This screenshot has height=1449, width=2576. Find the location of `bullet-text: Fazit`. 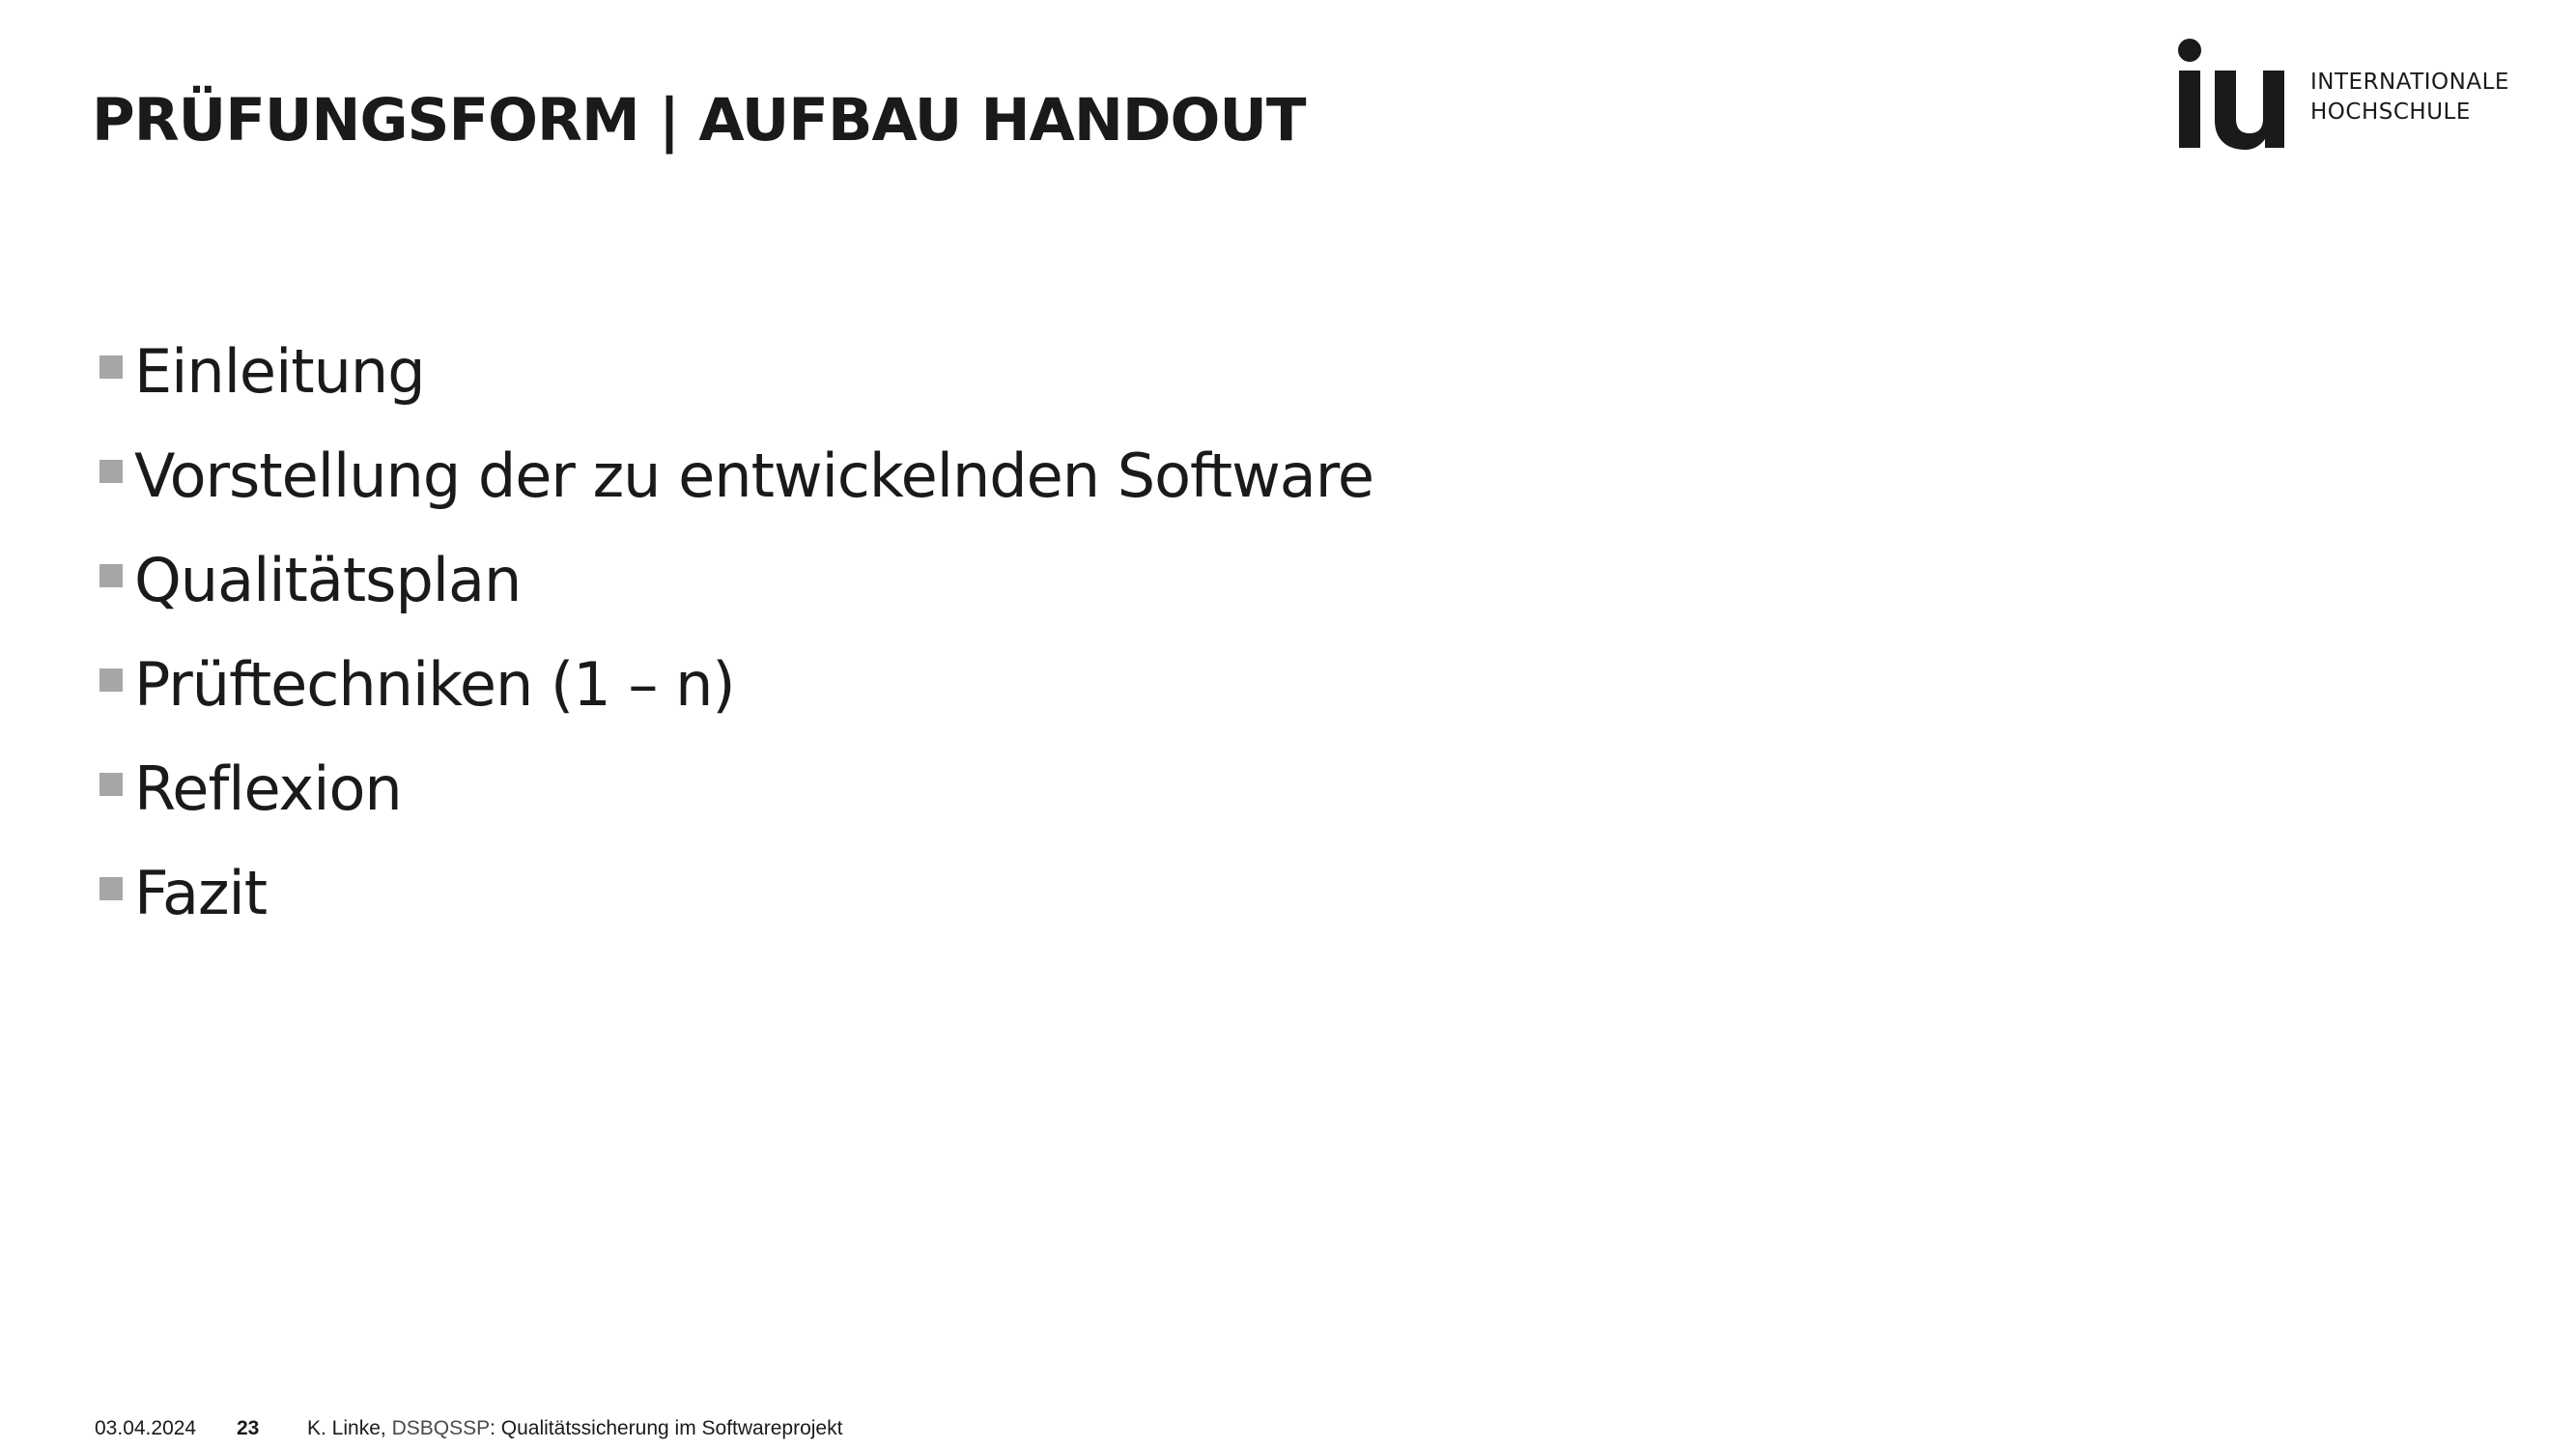

bullet-text: Fazit is located at coordinates (201, 893).